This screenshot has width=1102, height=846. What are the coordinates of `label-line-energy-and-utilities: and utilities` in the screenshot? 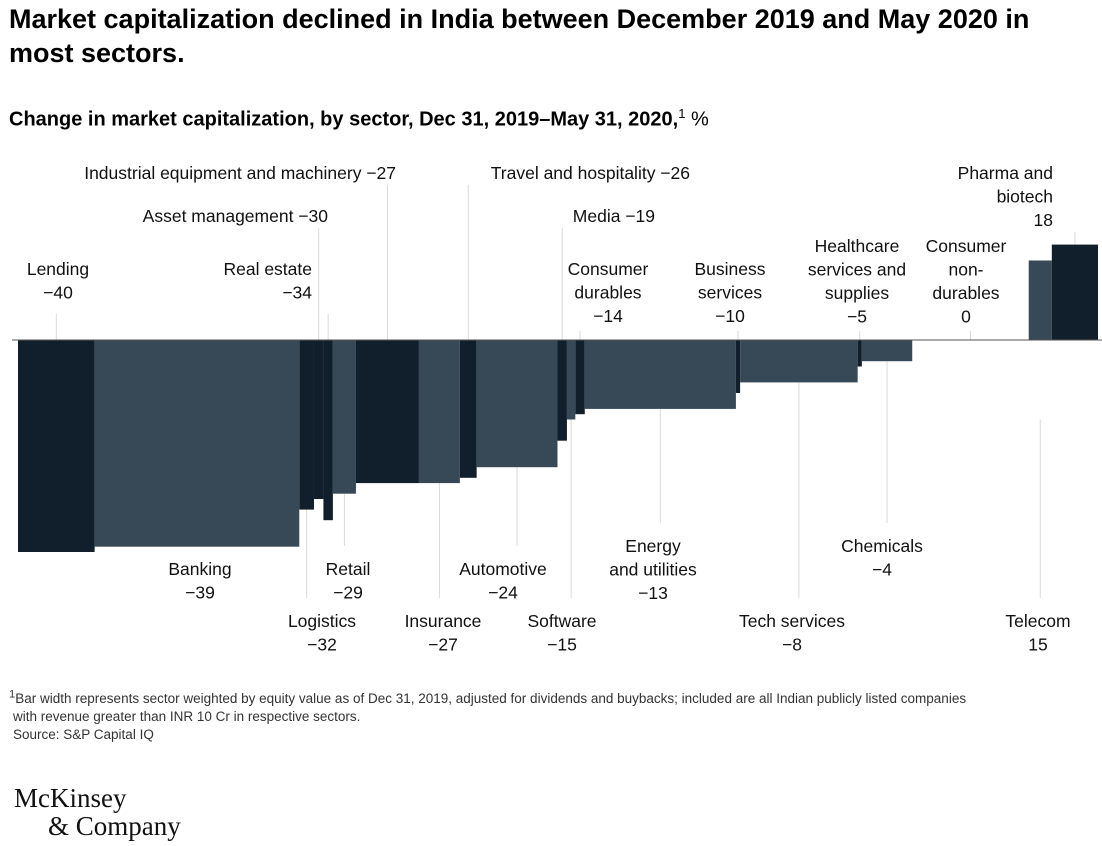 It's located at (653, 570).